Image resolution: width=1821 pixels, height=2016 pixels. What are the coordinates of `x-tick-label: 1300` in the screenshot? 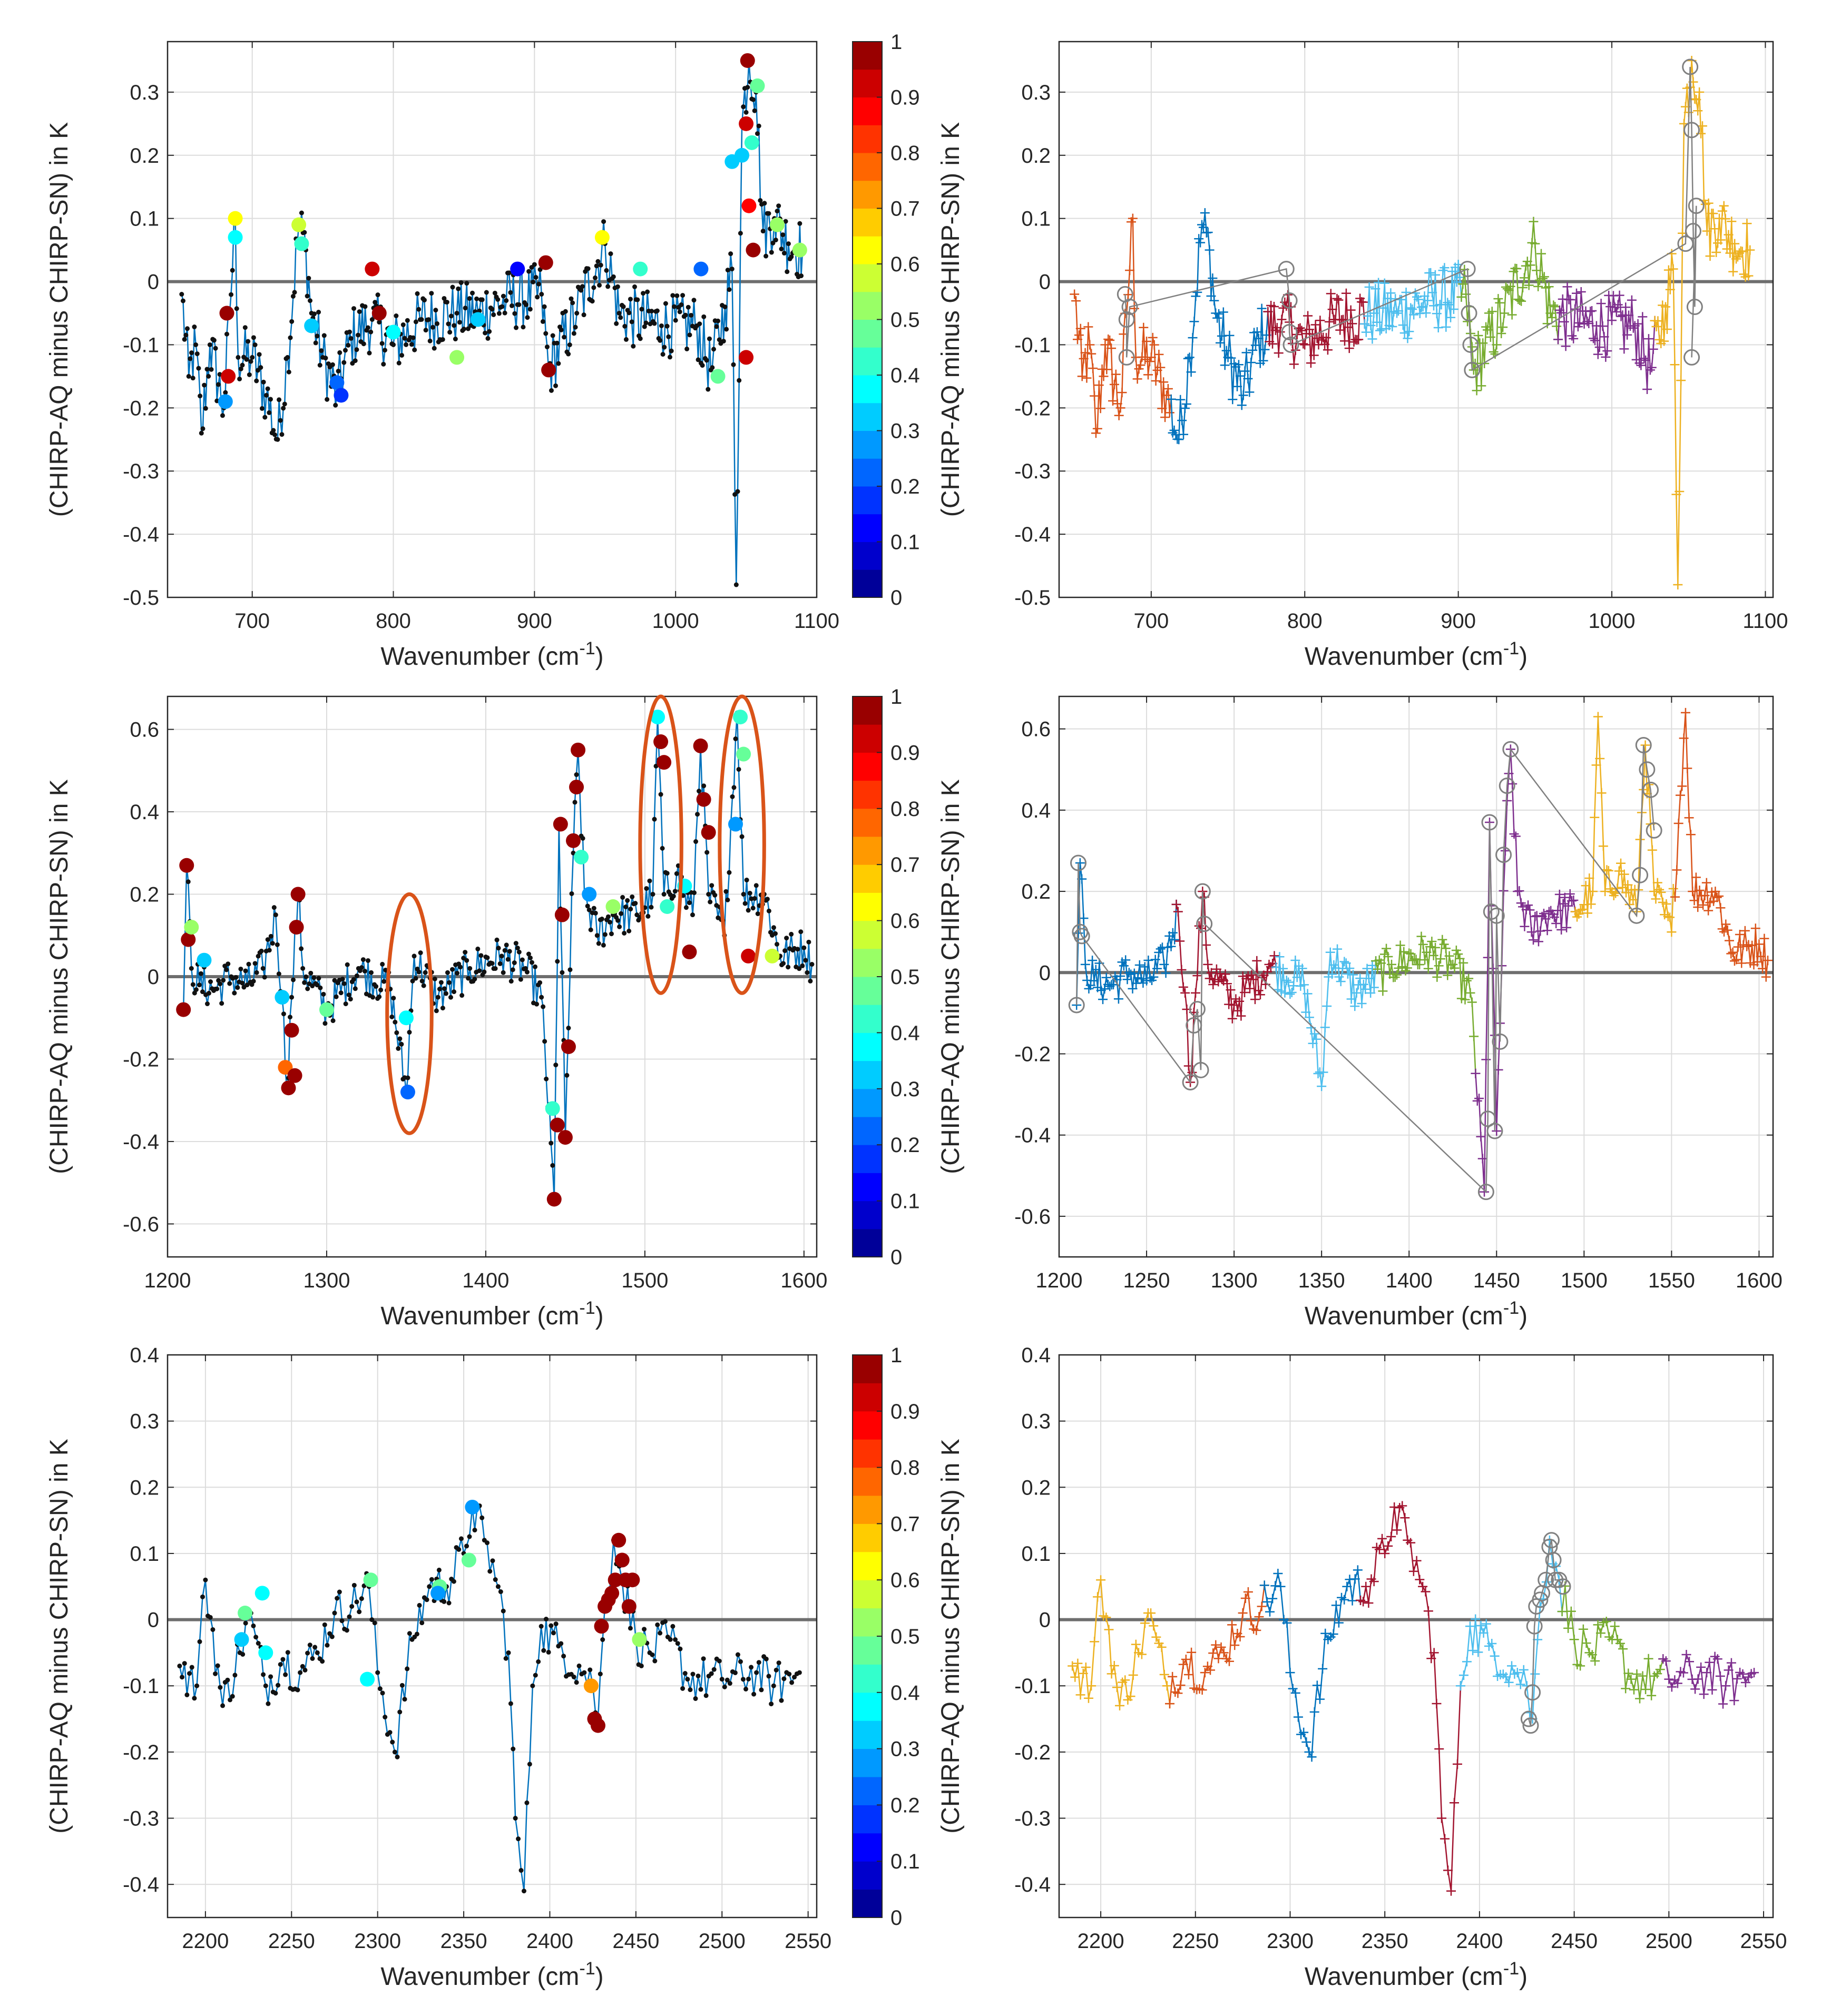 It's located at (326, 1280).